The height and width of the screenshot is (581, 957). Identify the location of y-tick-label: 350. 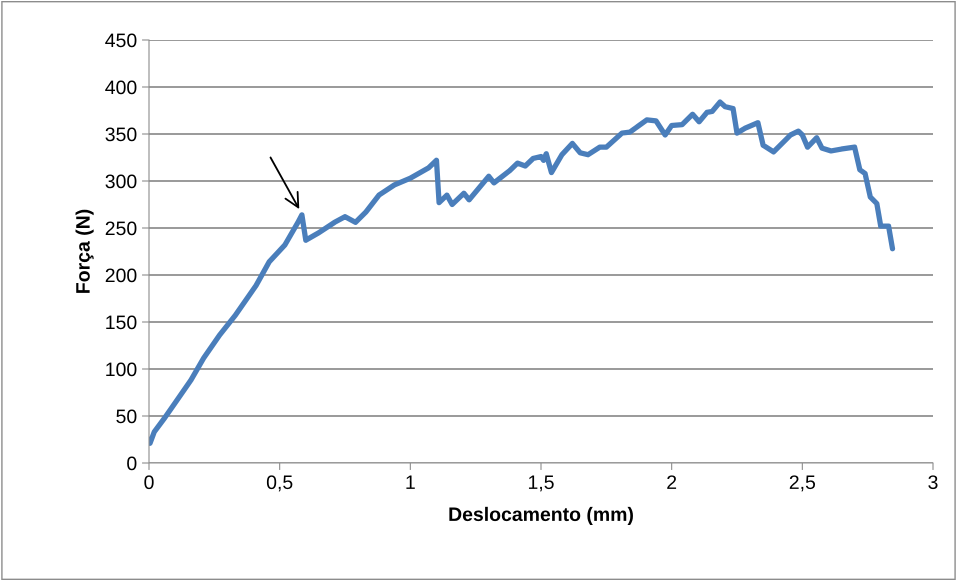
(120, 134).